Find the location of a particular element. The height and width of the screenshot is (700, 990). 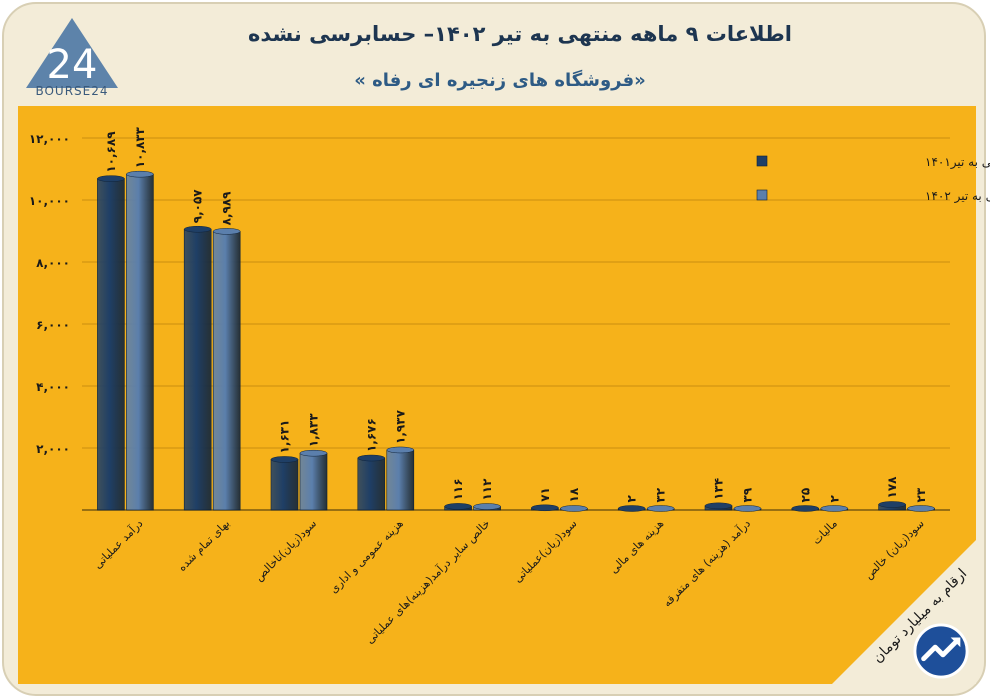

y-tick-label: ۸,۰۰۰ is located at coordinates (53, 263).